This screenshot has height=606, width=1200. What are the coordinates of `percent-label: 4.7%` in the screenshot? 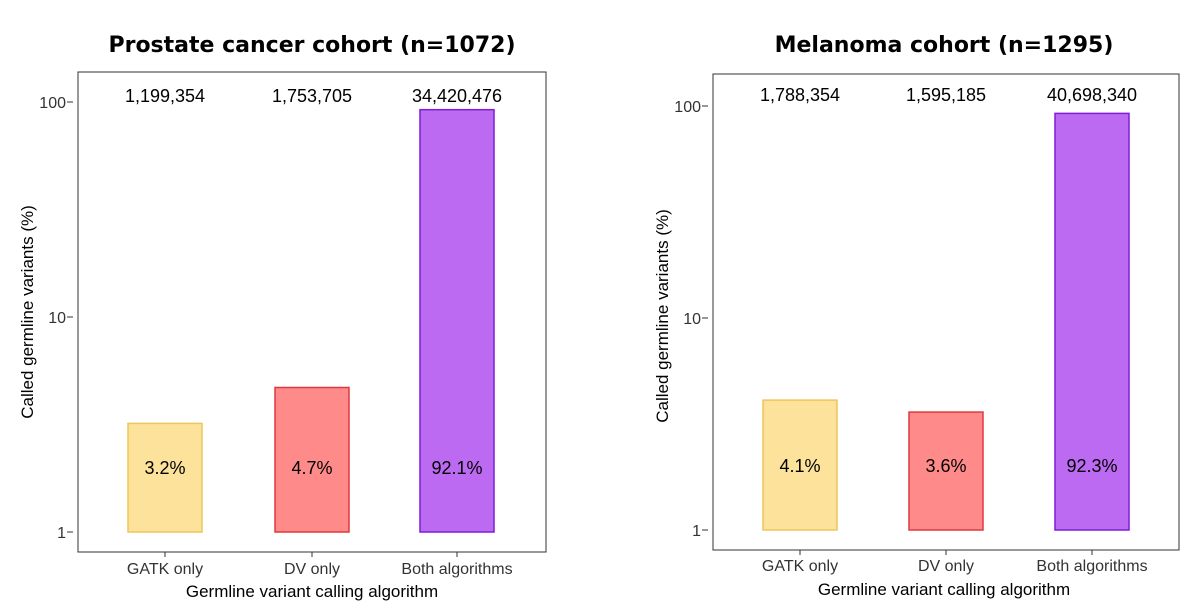 It's located at (311, 468).